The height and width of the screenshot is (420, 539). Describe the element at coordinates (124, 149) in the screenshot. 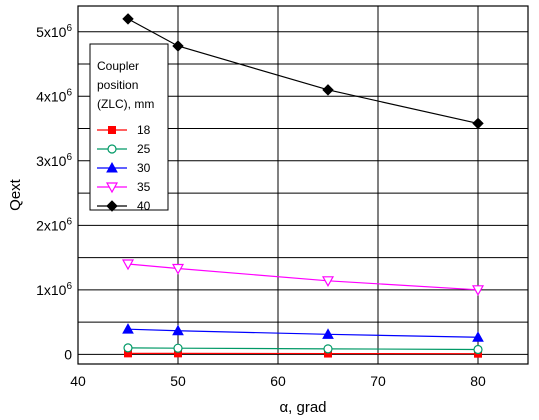

I see `legend-entry: 25` at that location.